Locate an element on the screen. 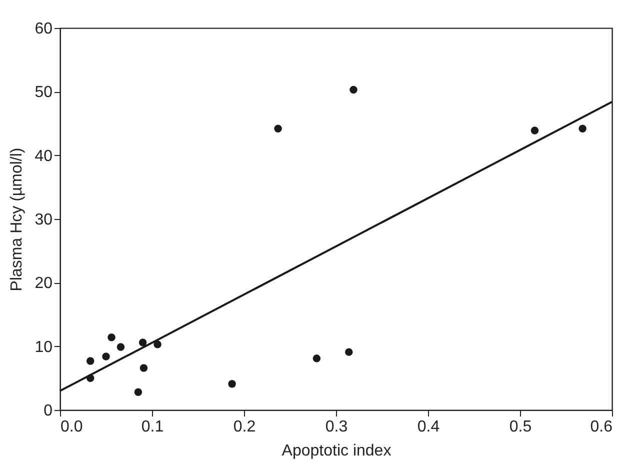  y-tick-label: 40 is located at coordinates (43, 156).